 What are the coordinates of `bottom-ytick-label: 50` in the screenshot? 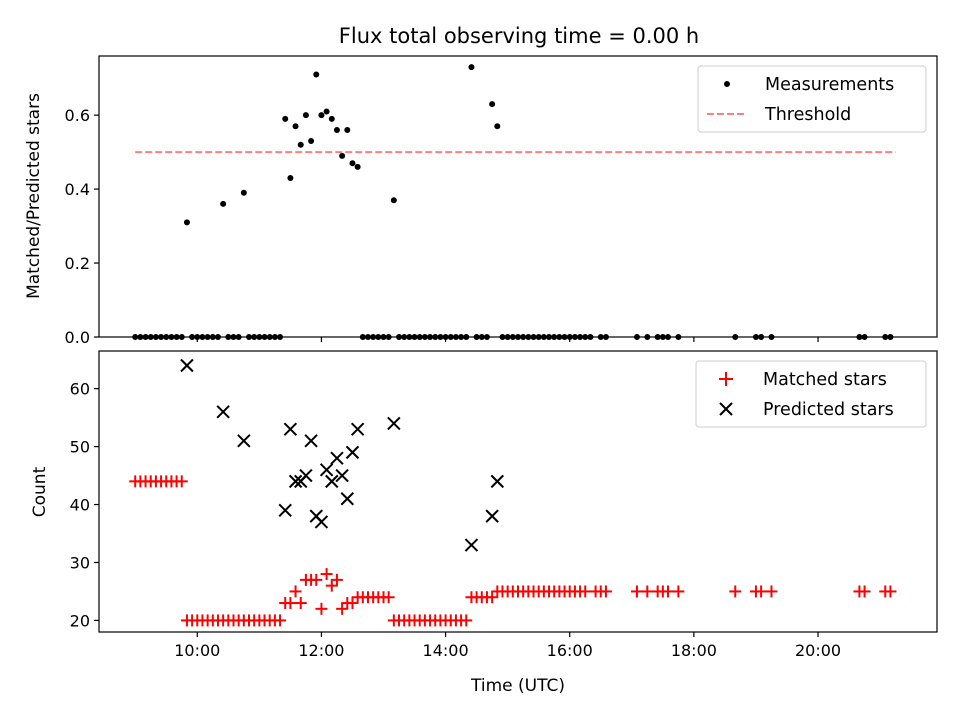 It's located at (80, 447).